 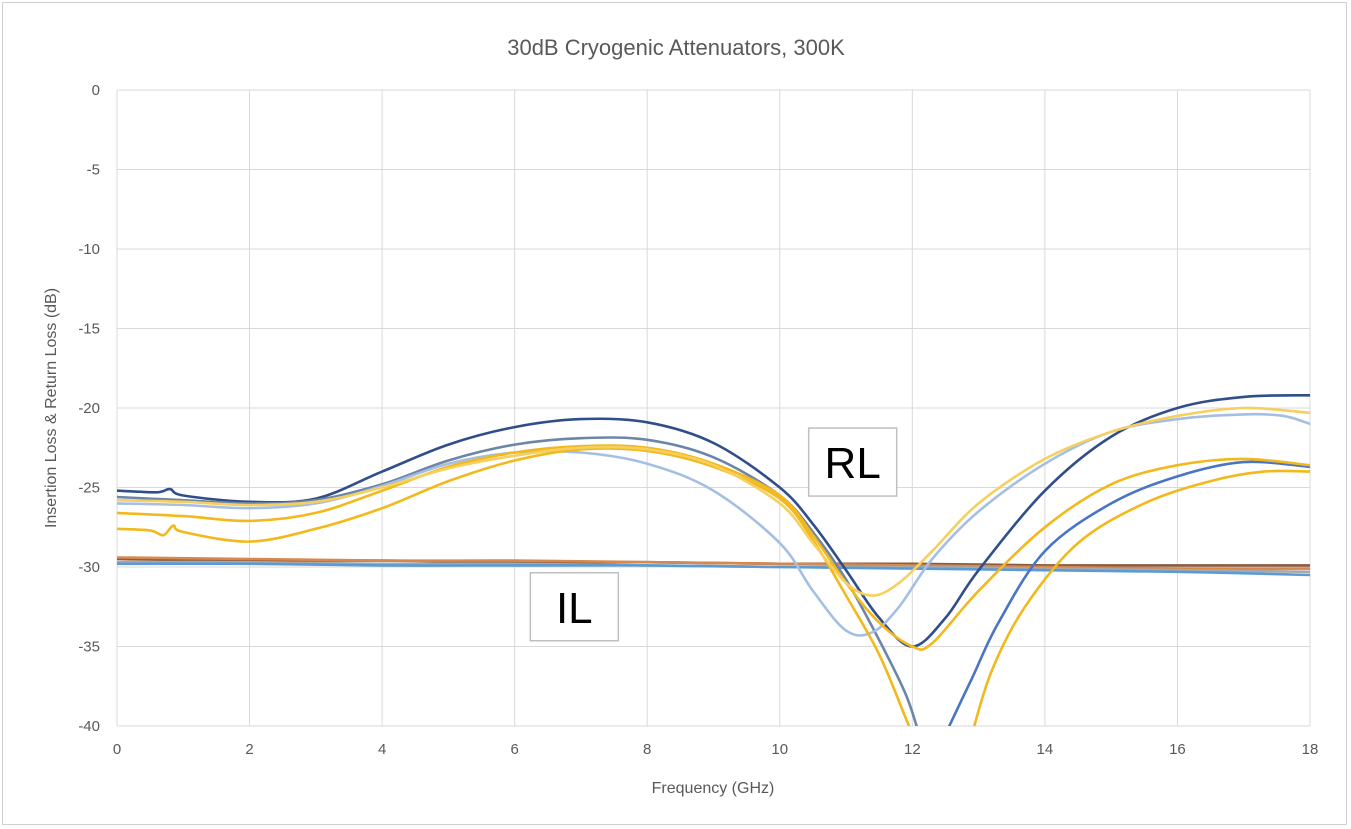 What do you see at coordinates (713, 534) in the screenshot?
I see `annotations: RL IL` at bounding box center [713, 534].